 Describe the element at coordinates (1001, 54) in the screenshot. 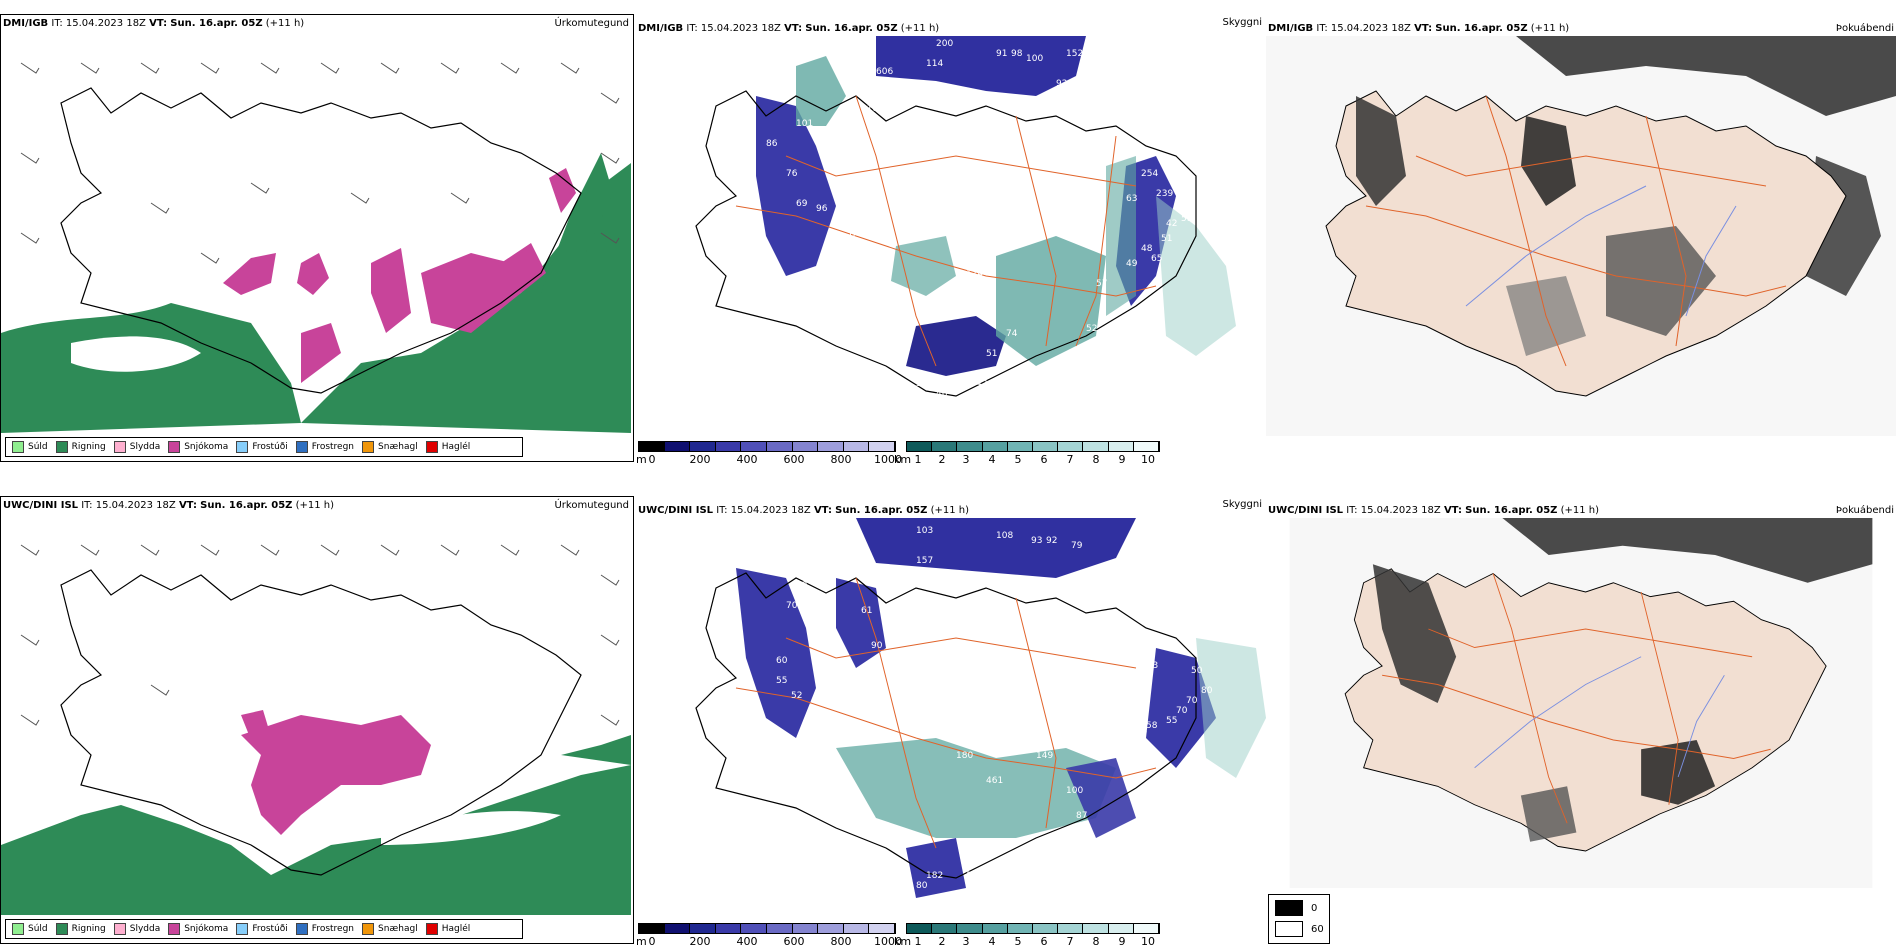

I see `cloud-base-label: 91` at that location.